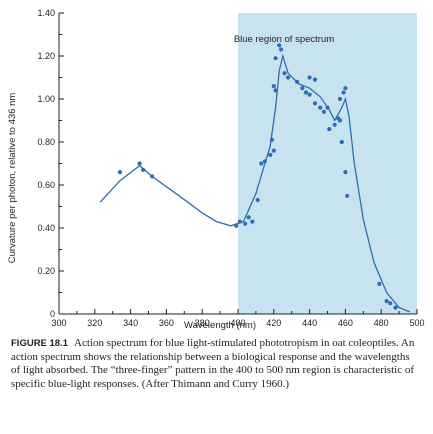 The image size is (433, 434). What do you see at coordinates (12, 178) in the screenshot?
I see `y-axis-title: Curvature per photon, relative to 436 nm` at bounding box center [12, 178].